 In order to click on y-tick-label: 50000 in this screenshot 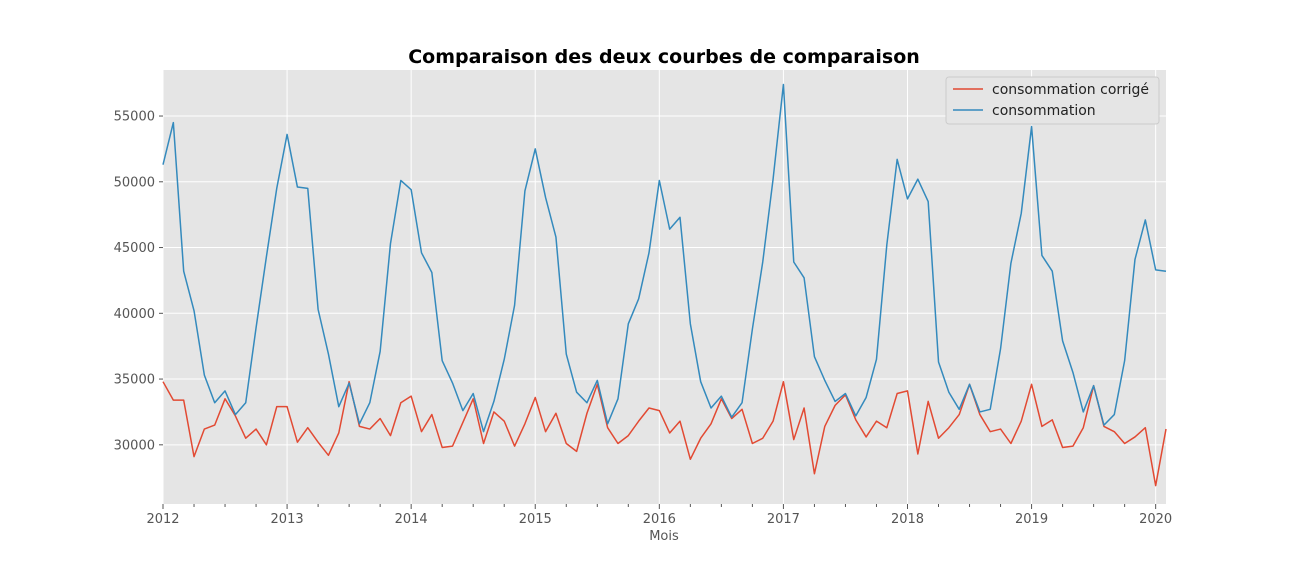, I will do `click(134, 182)`.